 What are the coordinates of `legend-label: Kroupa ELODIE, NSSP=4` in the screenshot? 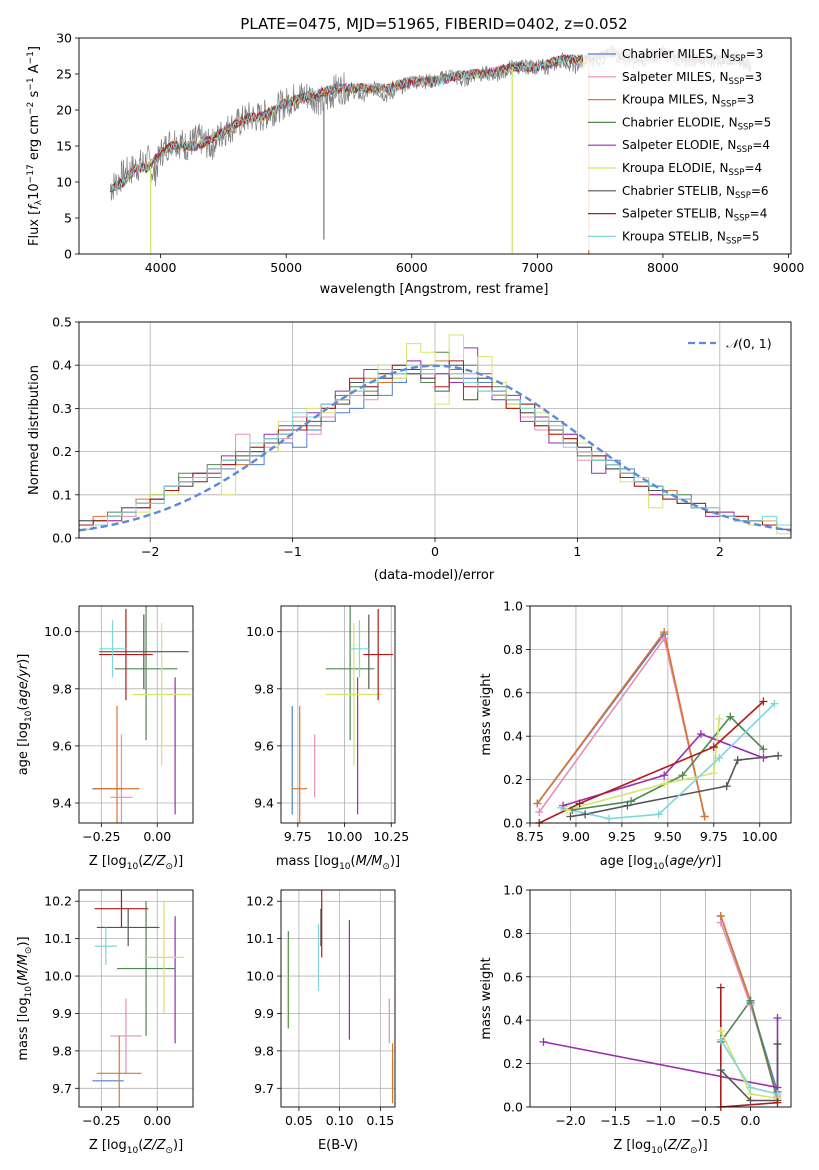 It's located at (692, 169).